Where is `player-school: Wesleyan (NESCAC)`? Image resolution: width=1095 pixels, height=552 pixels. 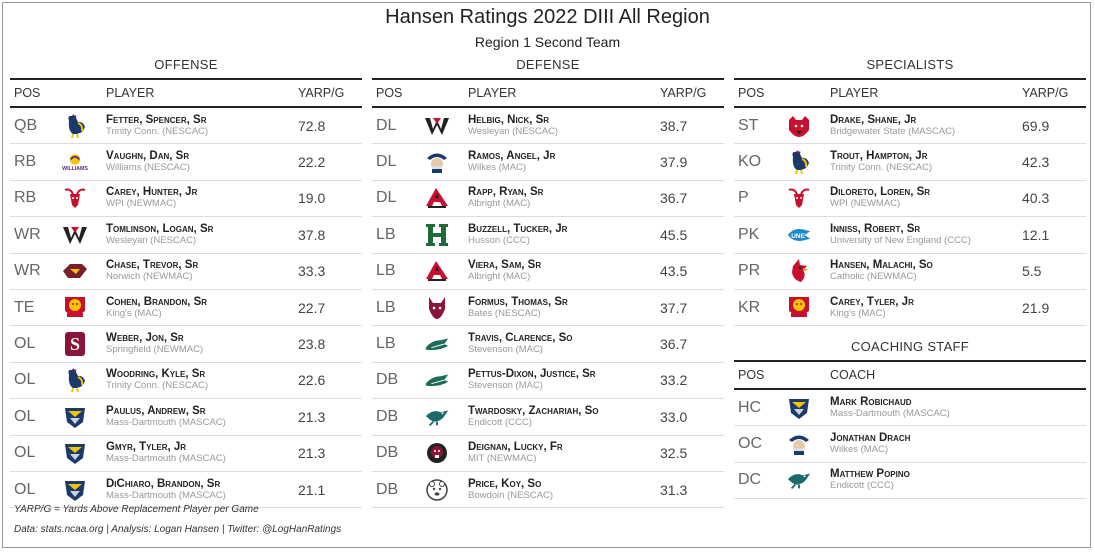 player-school: Wesleyan (NESCAC) is located at coordinates (513, 131).